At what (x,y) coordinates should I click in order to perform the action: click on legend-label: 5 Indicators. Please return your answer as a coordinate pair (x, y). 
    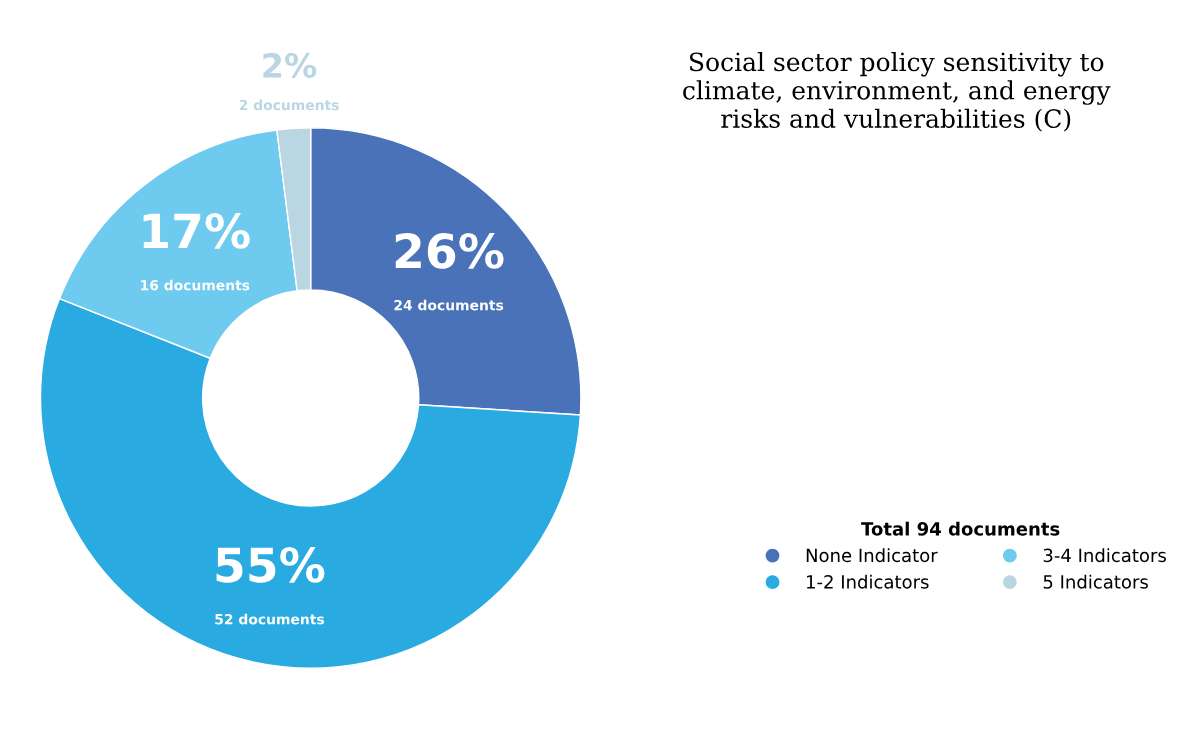
    Looking at the image, I should click on (1095, 581).